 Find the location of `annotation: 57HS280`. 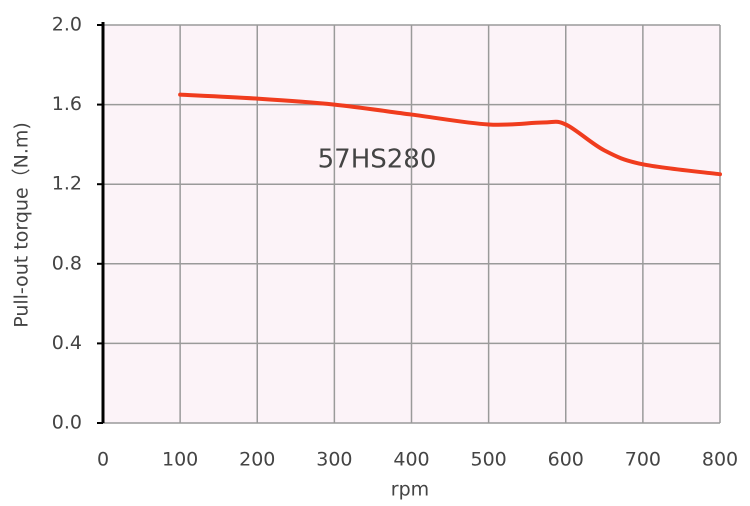

annotation: 57HS280 is located at coordinates (377, 160).